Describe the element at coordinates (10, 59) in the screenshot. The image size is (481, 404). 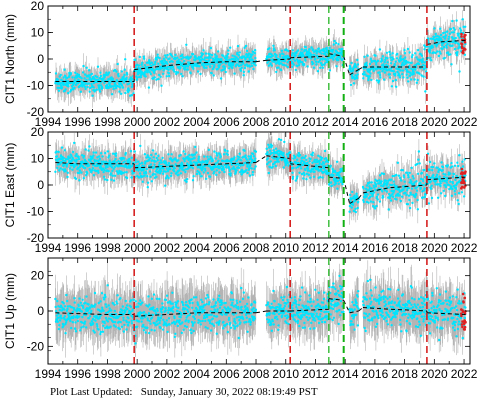
I see `y-axis-title: CIT1 North (mm)` at that location.